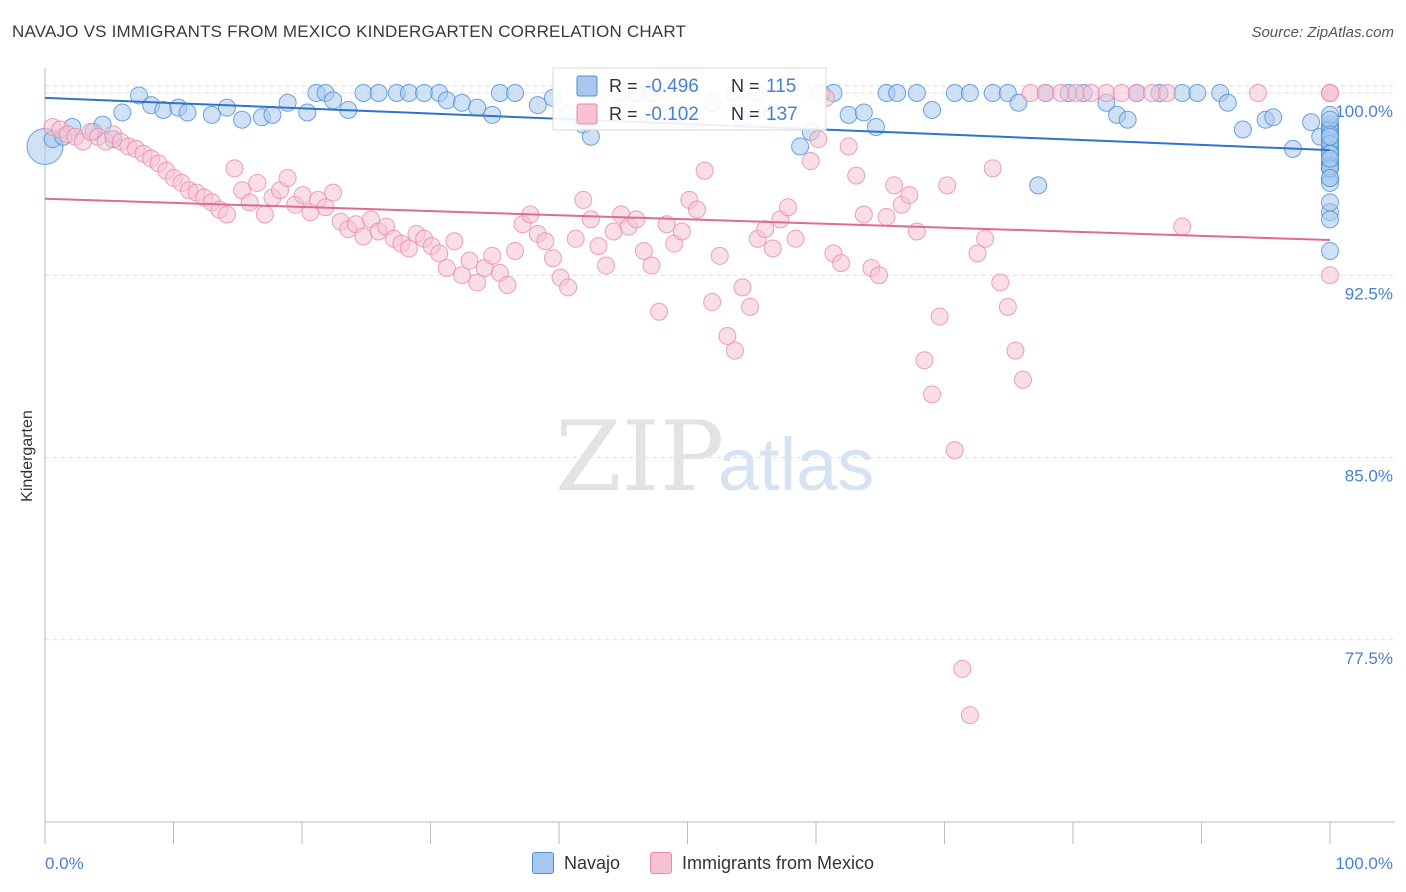 This screenshot has width=1406, height=892. I want to click on watermark-zip: ZIP, so click(639, 457).